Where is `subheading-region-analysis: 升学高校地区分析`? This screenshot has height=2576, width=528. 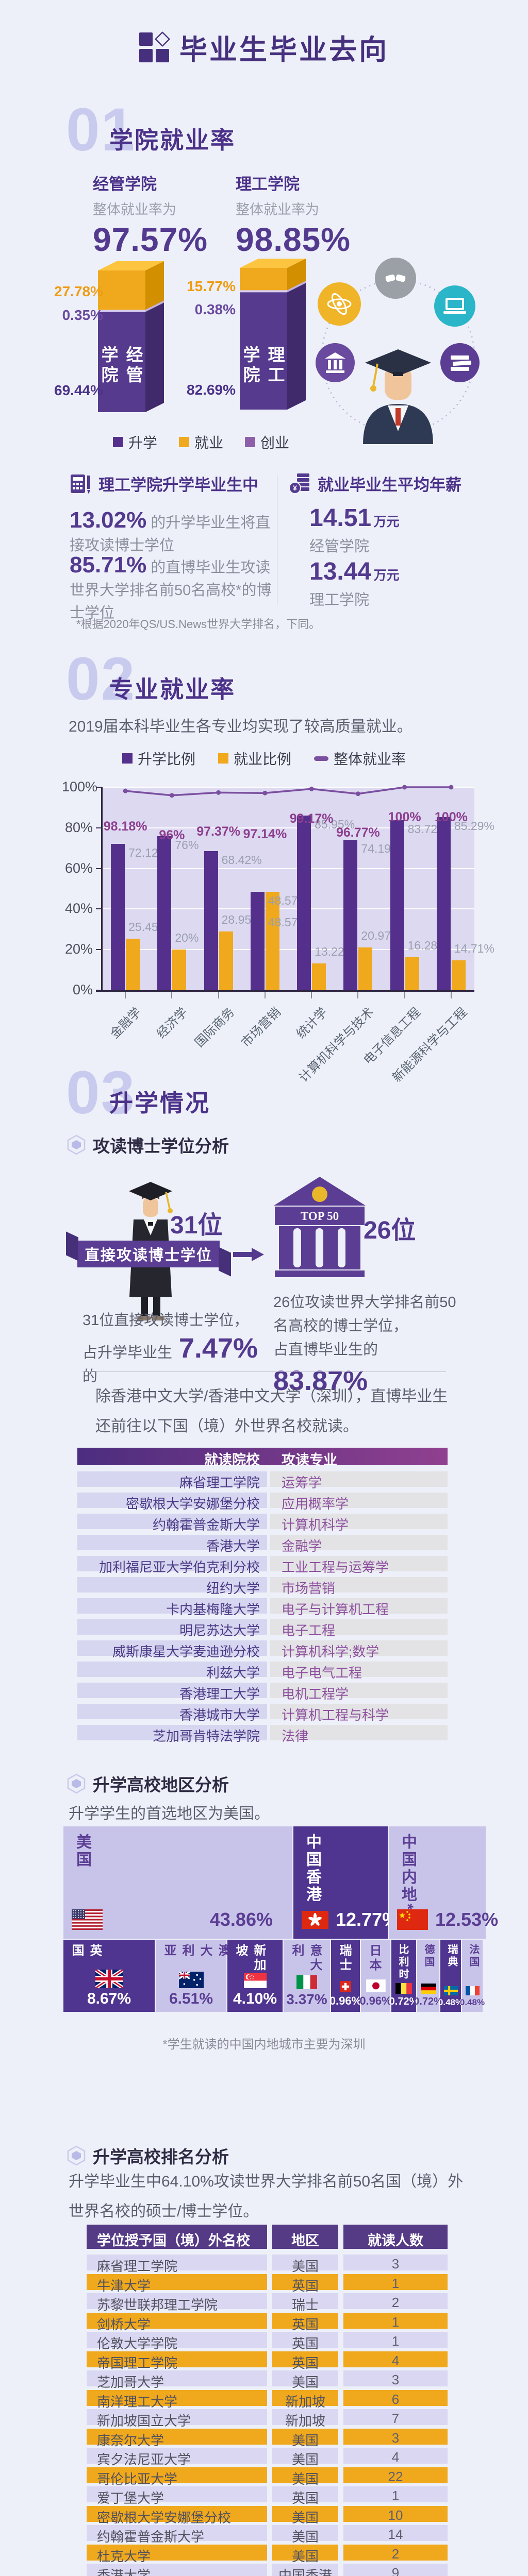 subheading-region-analysis: 升学高校地区分析 is located at coordinates (148, 1783).